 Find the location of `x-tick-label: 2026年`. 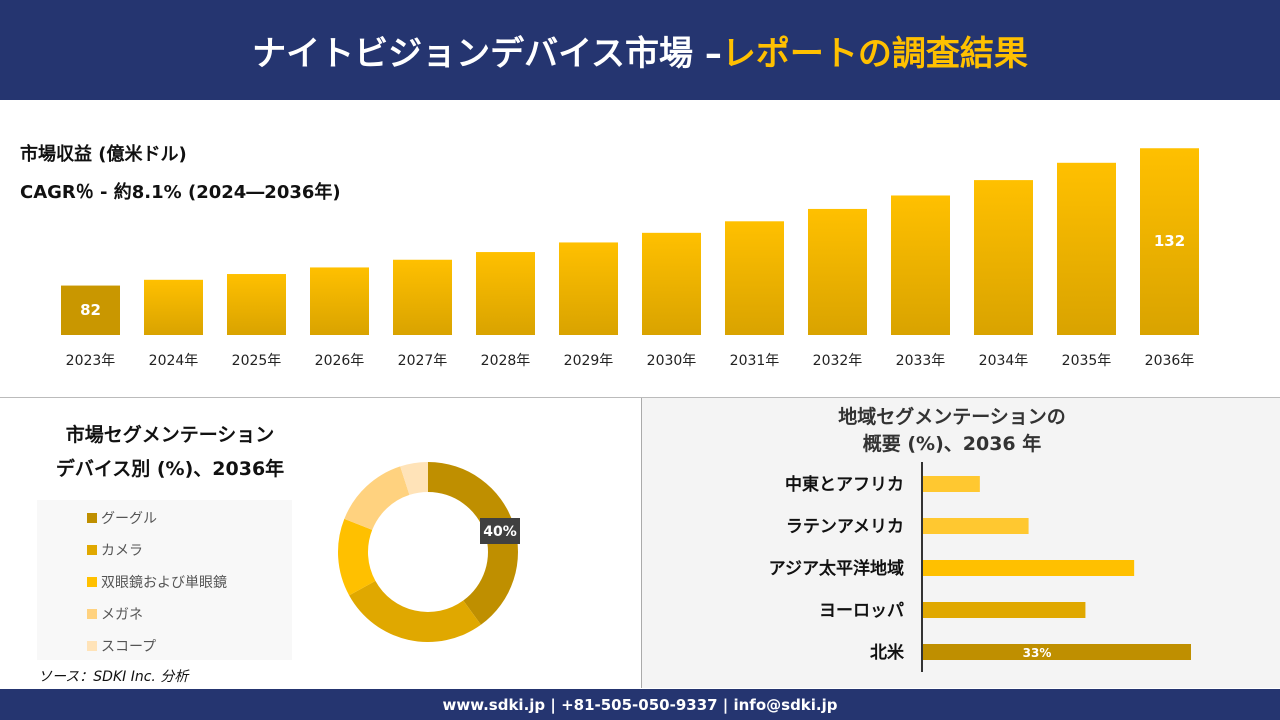

x-tick-label: 2026年 is located at coordinates (340, 361).